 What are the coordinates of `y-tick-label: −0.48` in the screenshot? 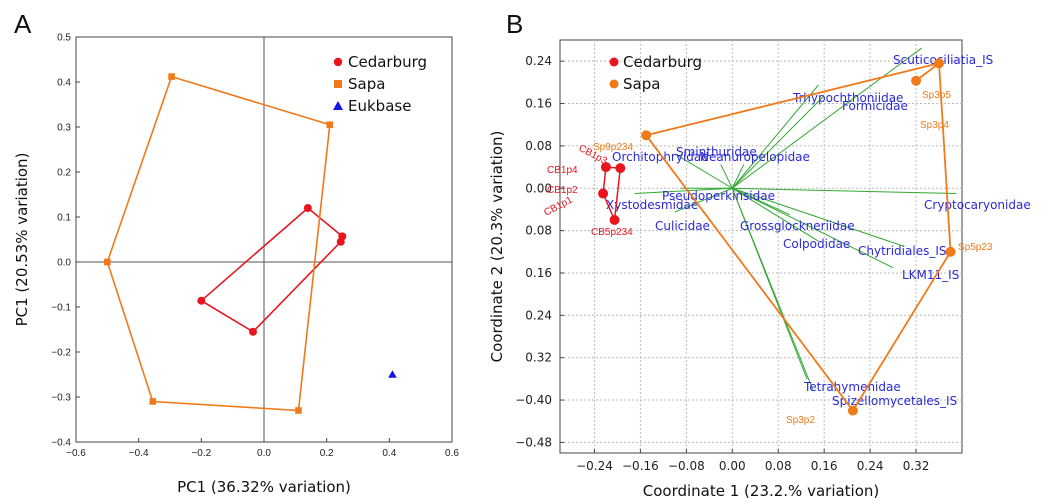 It's located at (533, 442).